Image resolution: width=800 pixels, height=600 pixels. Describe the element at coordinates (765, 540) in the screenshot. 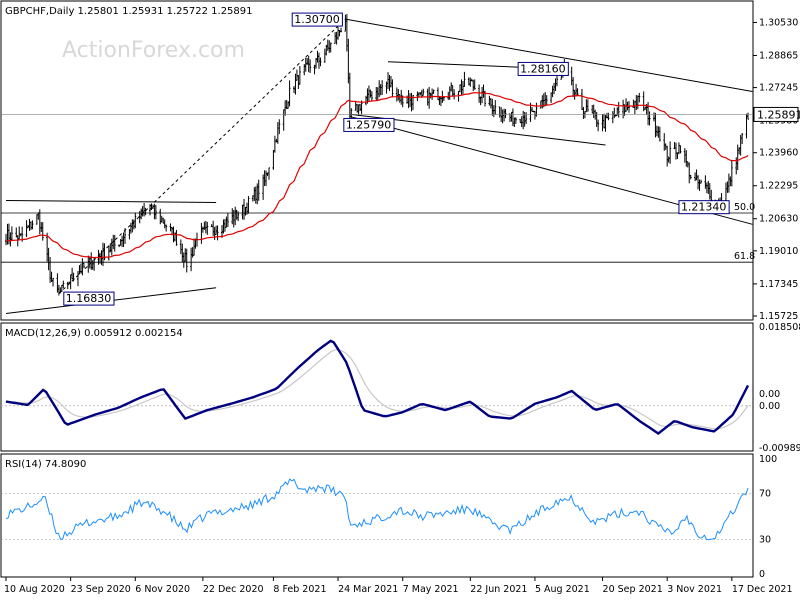

I see `rsi-tick-label: 30` at that location.